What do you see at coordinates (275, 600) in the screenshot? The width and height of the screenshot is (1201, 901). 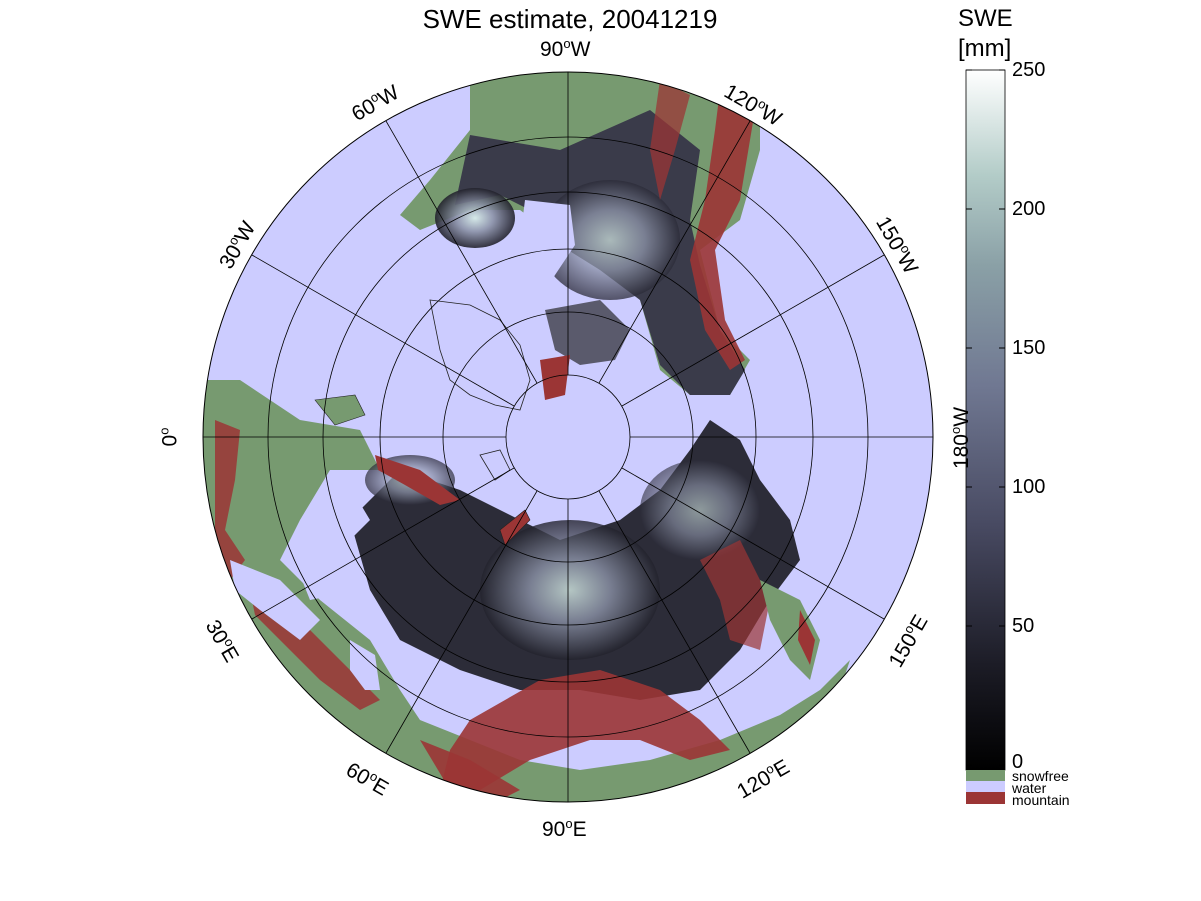 I see `mediterranean` at bounding box center [275, 600].